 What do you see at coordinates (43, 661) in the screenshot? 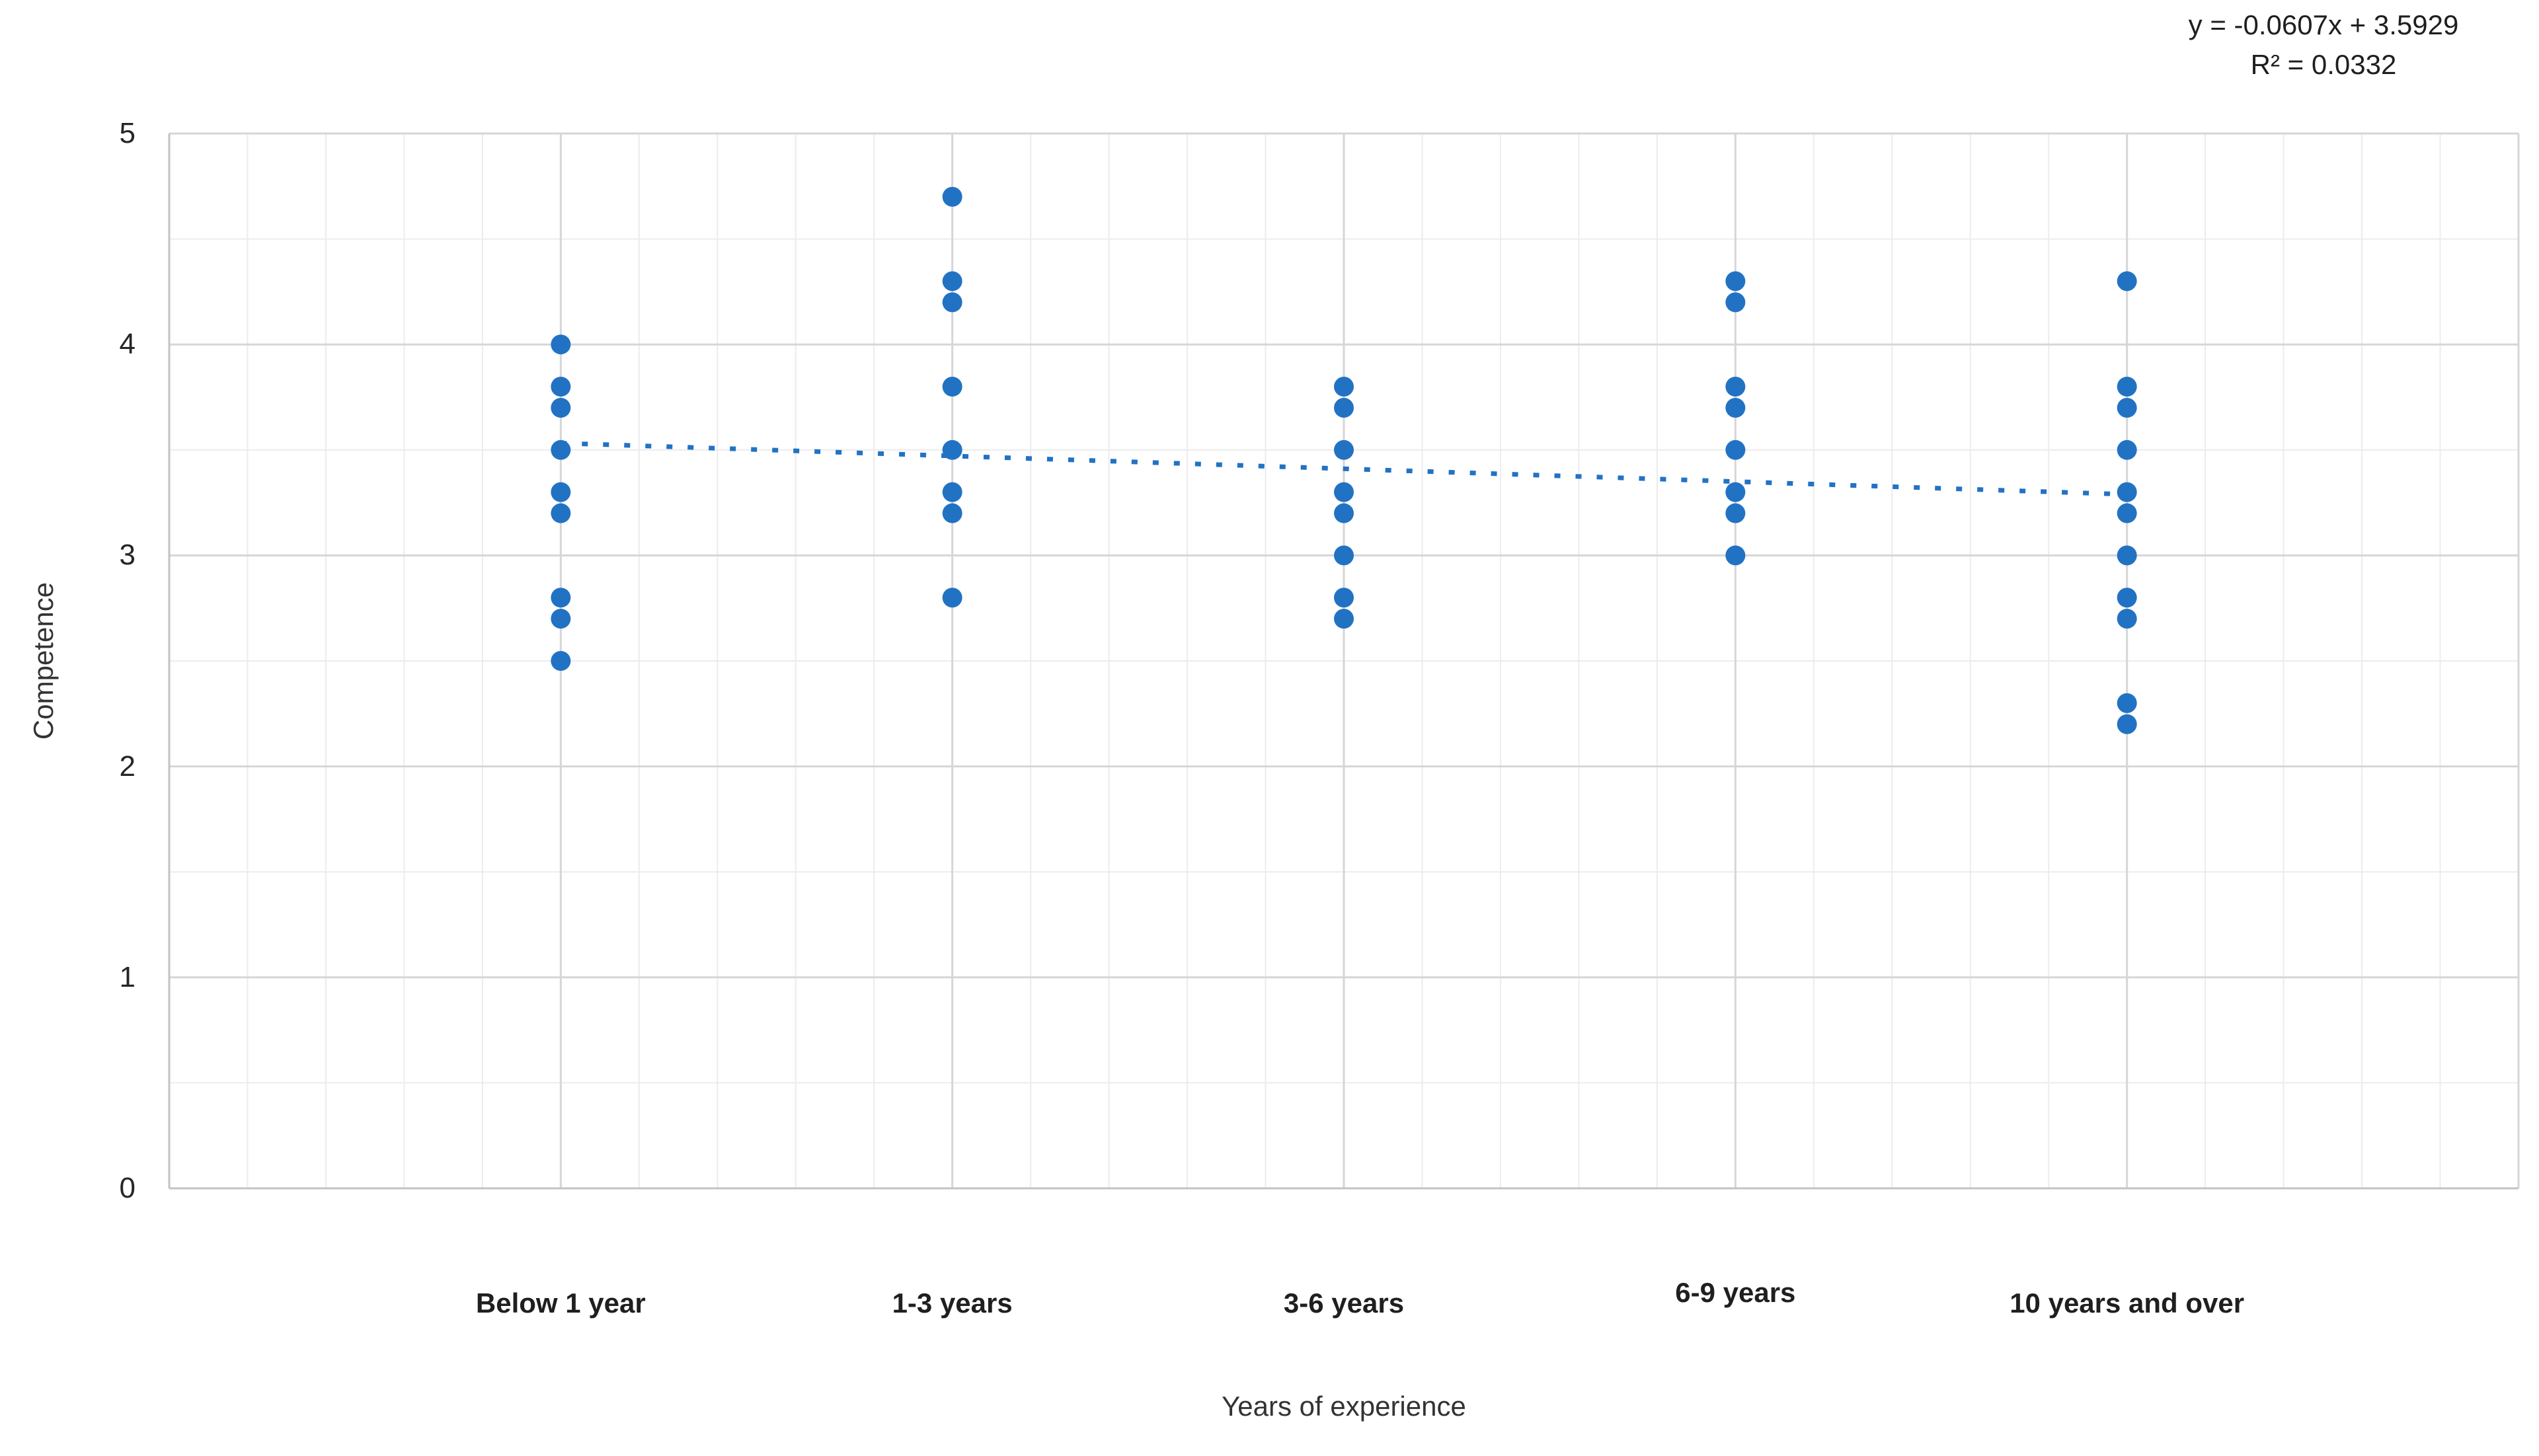
I see `y-axis-title: Competence` at bounding box center [43, 661].